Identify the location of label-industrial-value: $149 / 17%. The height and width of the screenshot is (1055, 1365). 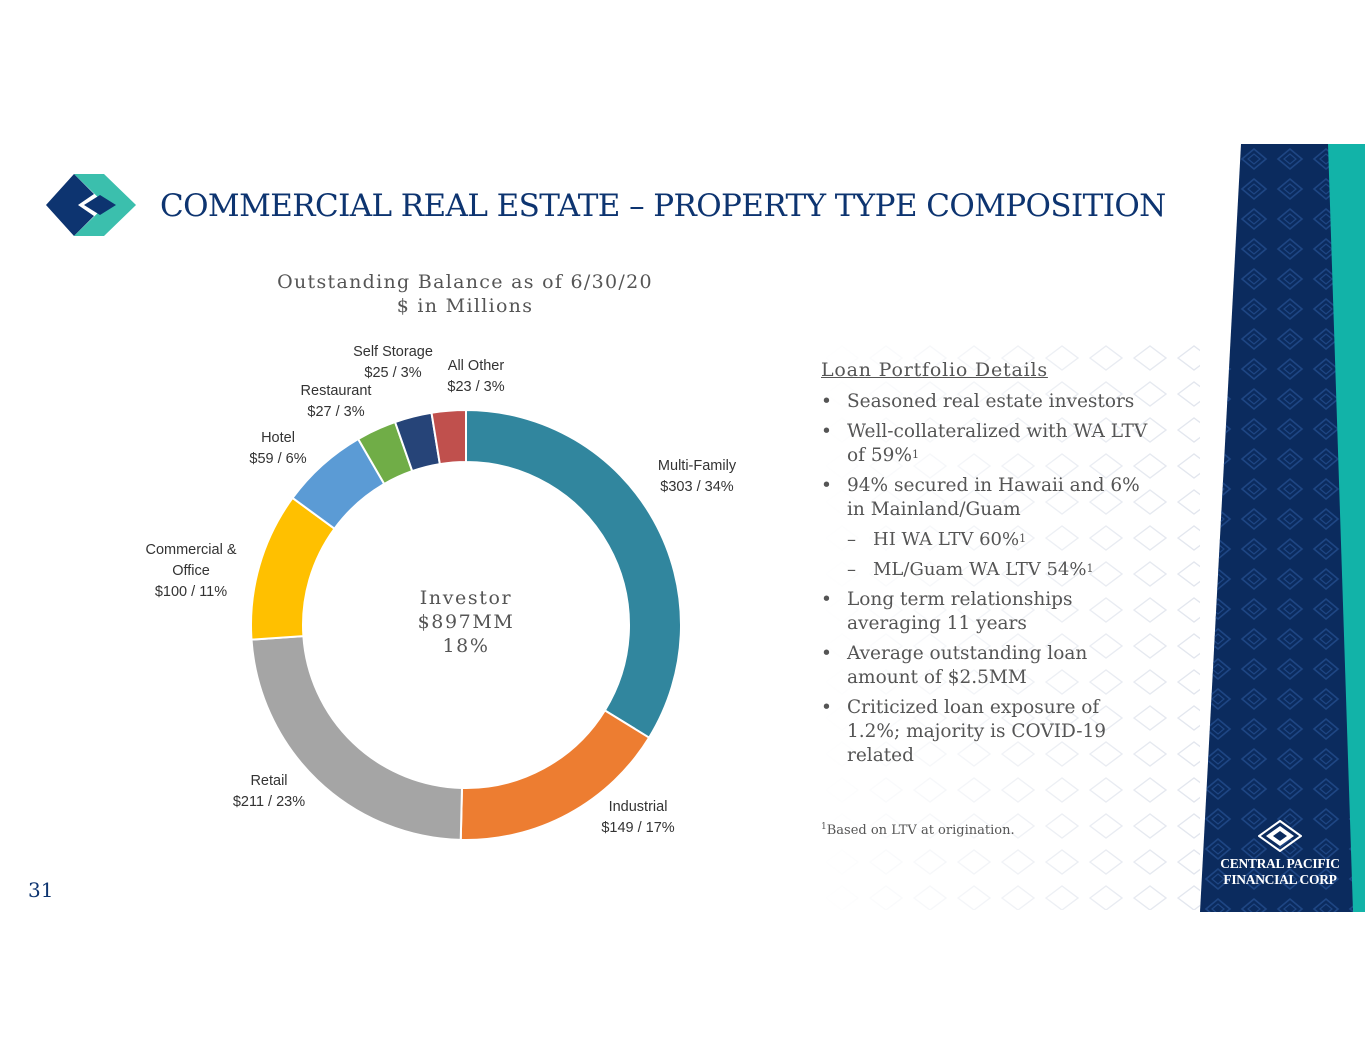
(638, 828).